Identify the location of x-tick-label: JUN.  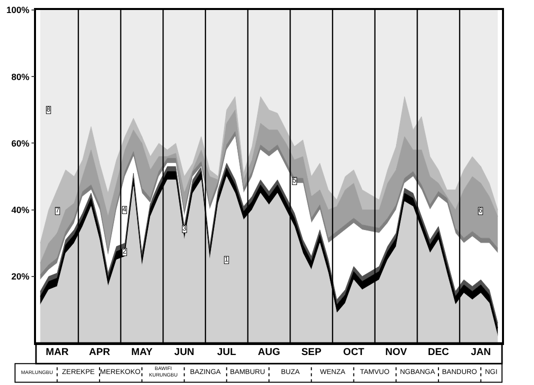
(184, 352).